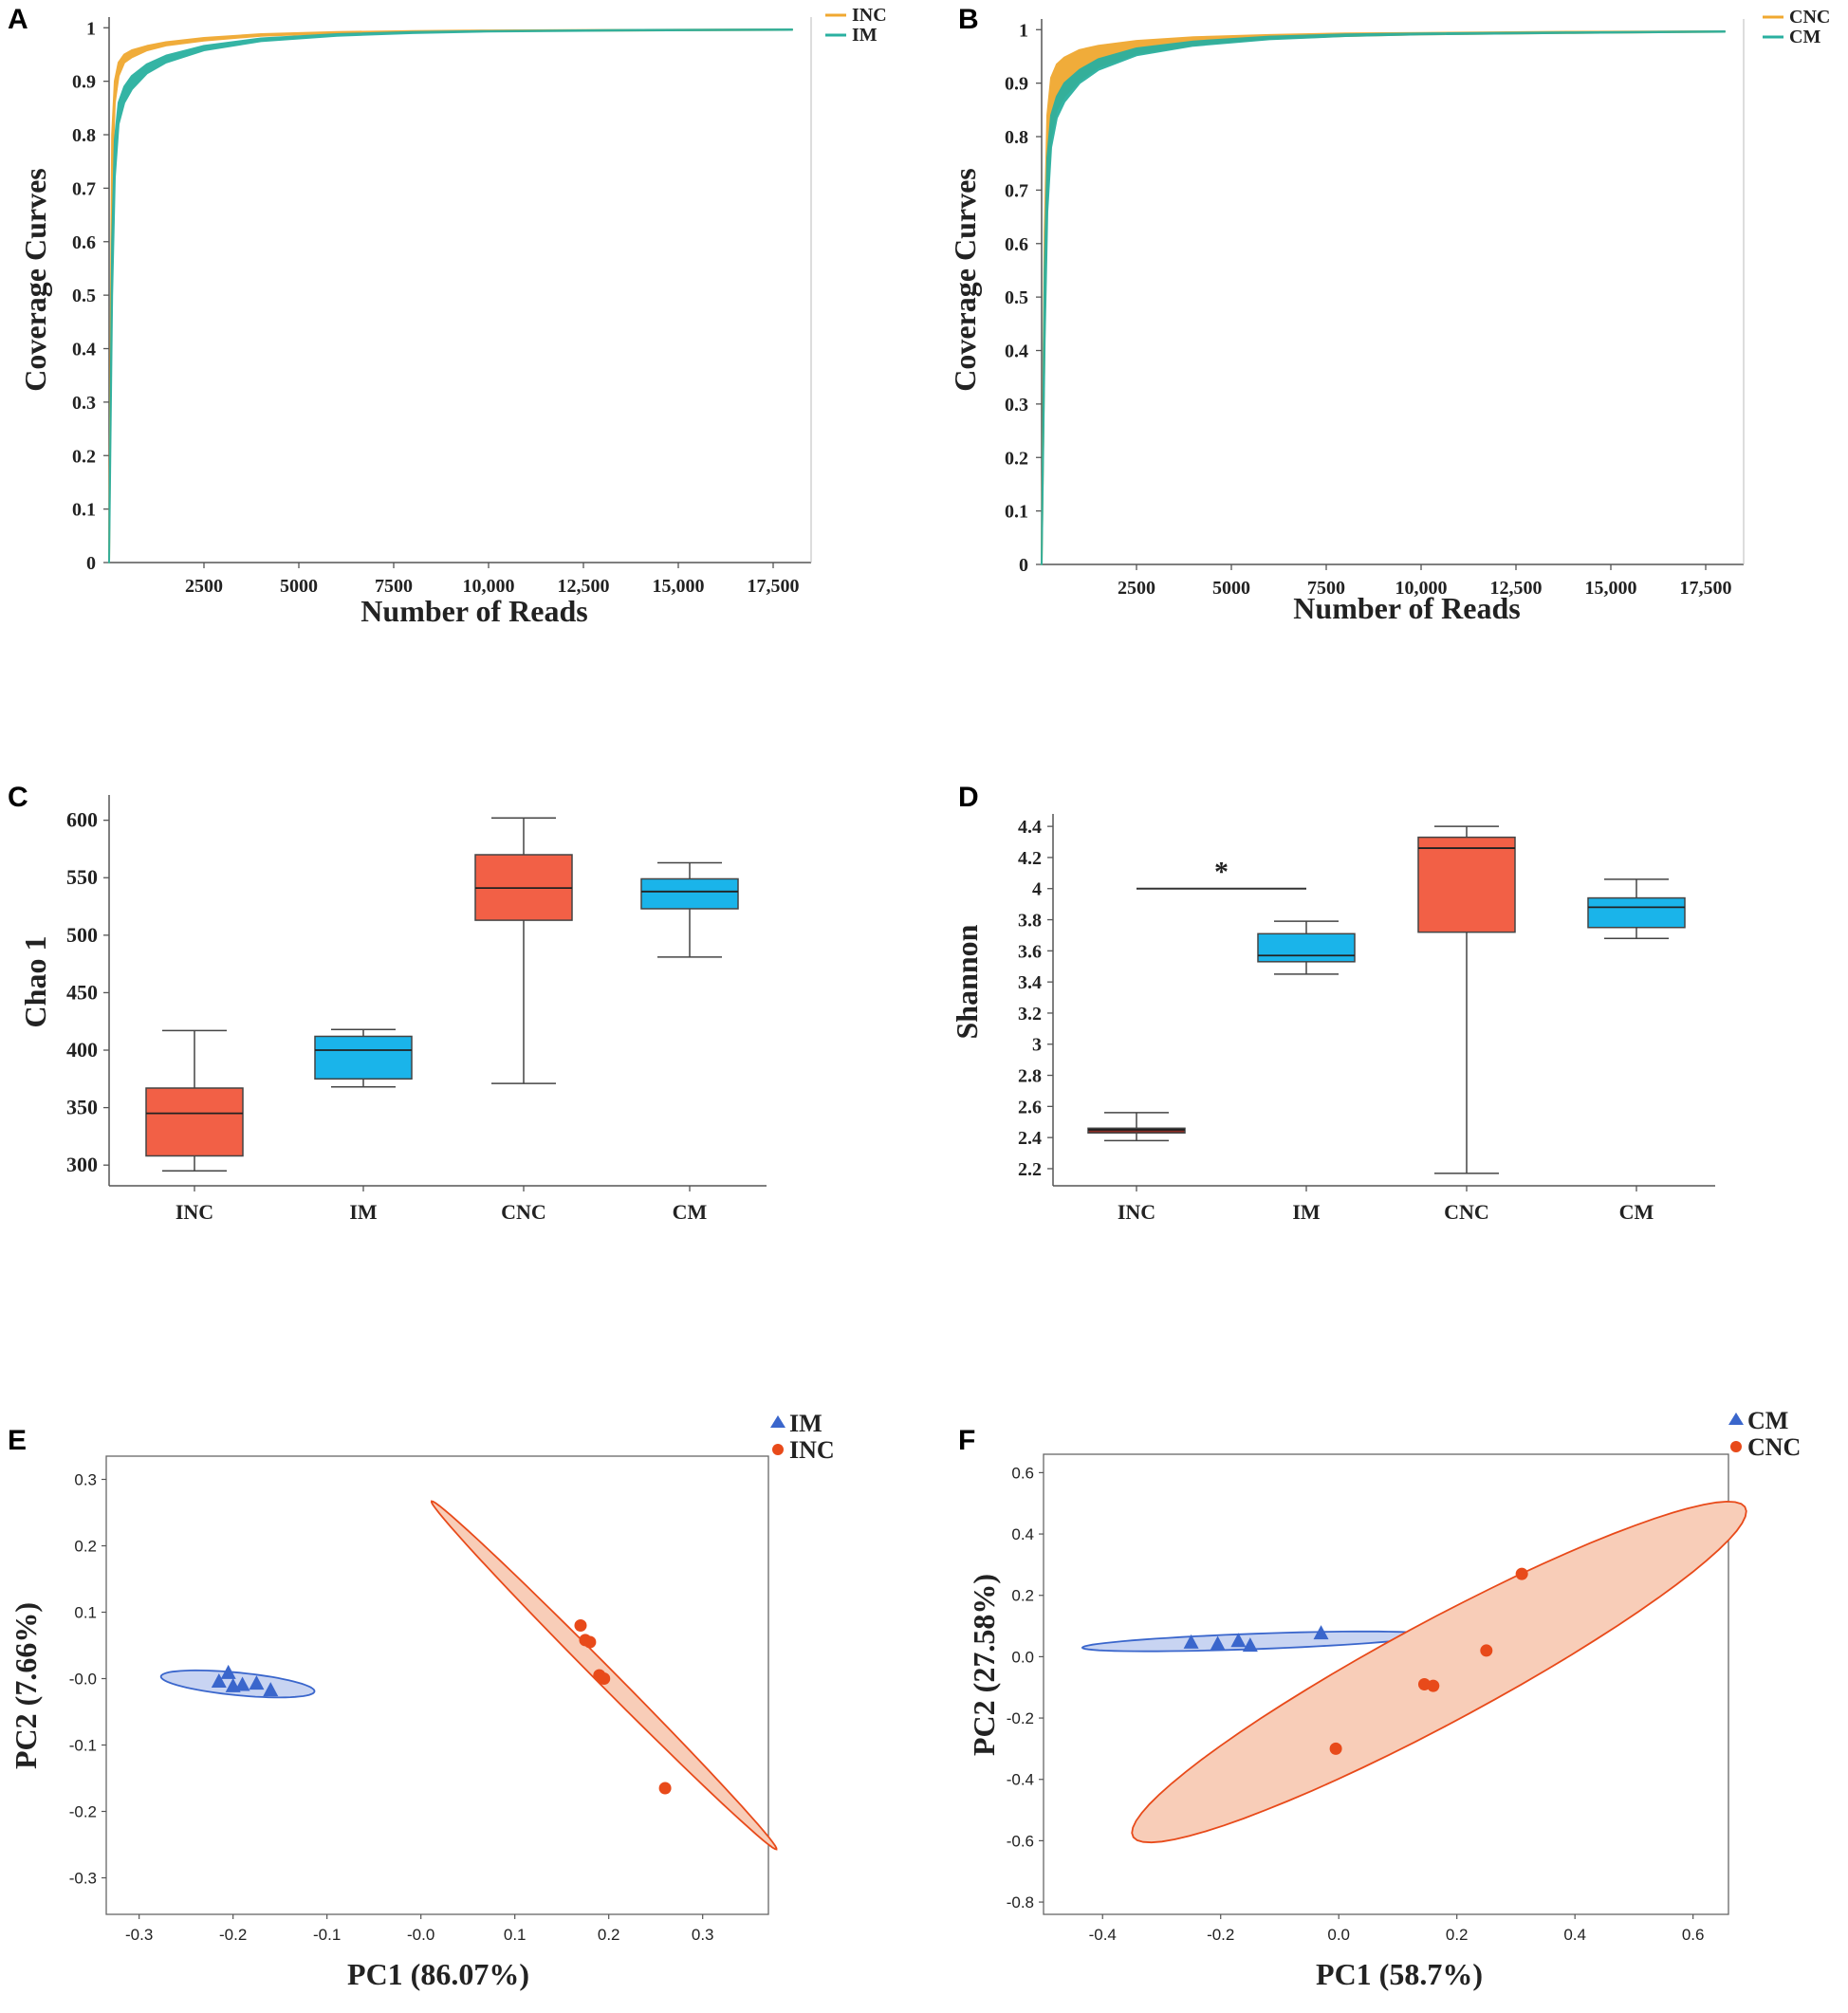 The width and height of the screenshot is (1848, 2013). What do you see at coordinates (84, 135) in the screenshot?
I see `y-tick-label: 0.8` at bounding box center [84, 135].